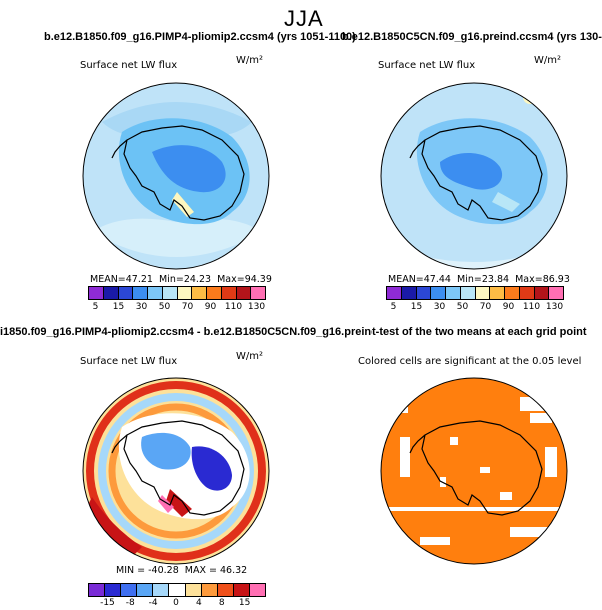  What do you see at coordinates (393, 307) in the screenshot?
I see `panel2-tick-label: 5` at bounding box center [393, 307].